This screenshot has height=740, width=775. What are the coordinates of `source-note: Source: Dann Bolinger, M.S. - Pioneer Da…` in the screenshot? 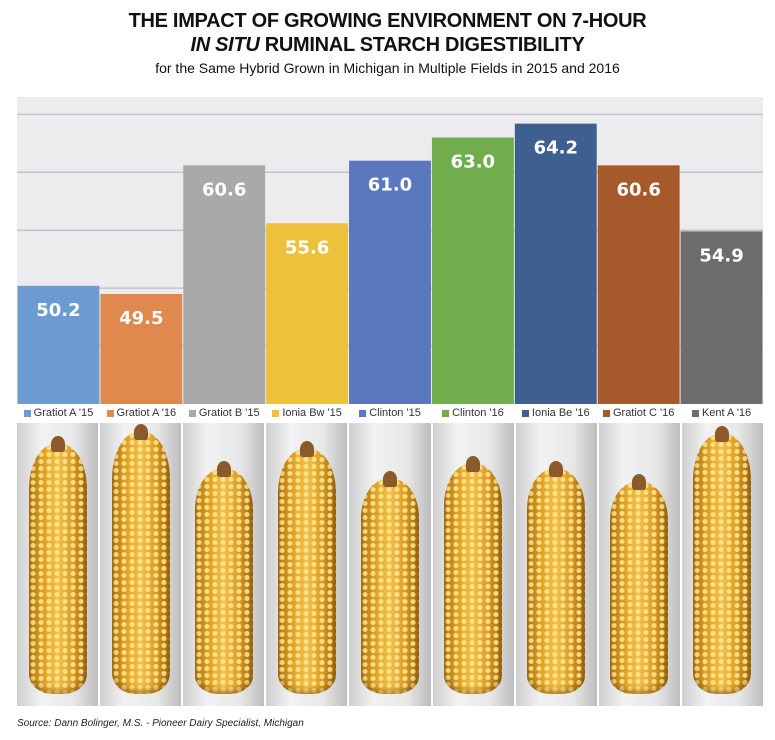 It's located at (160, 723).